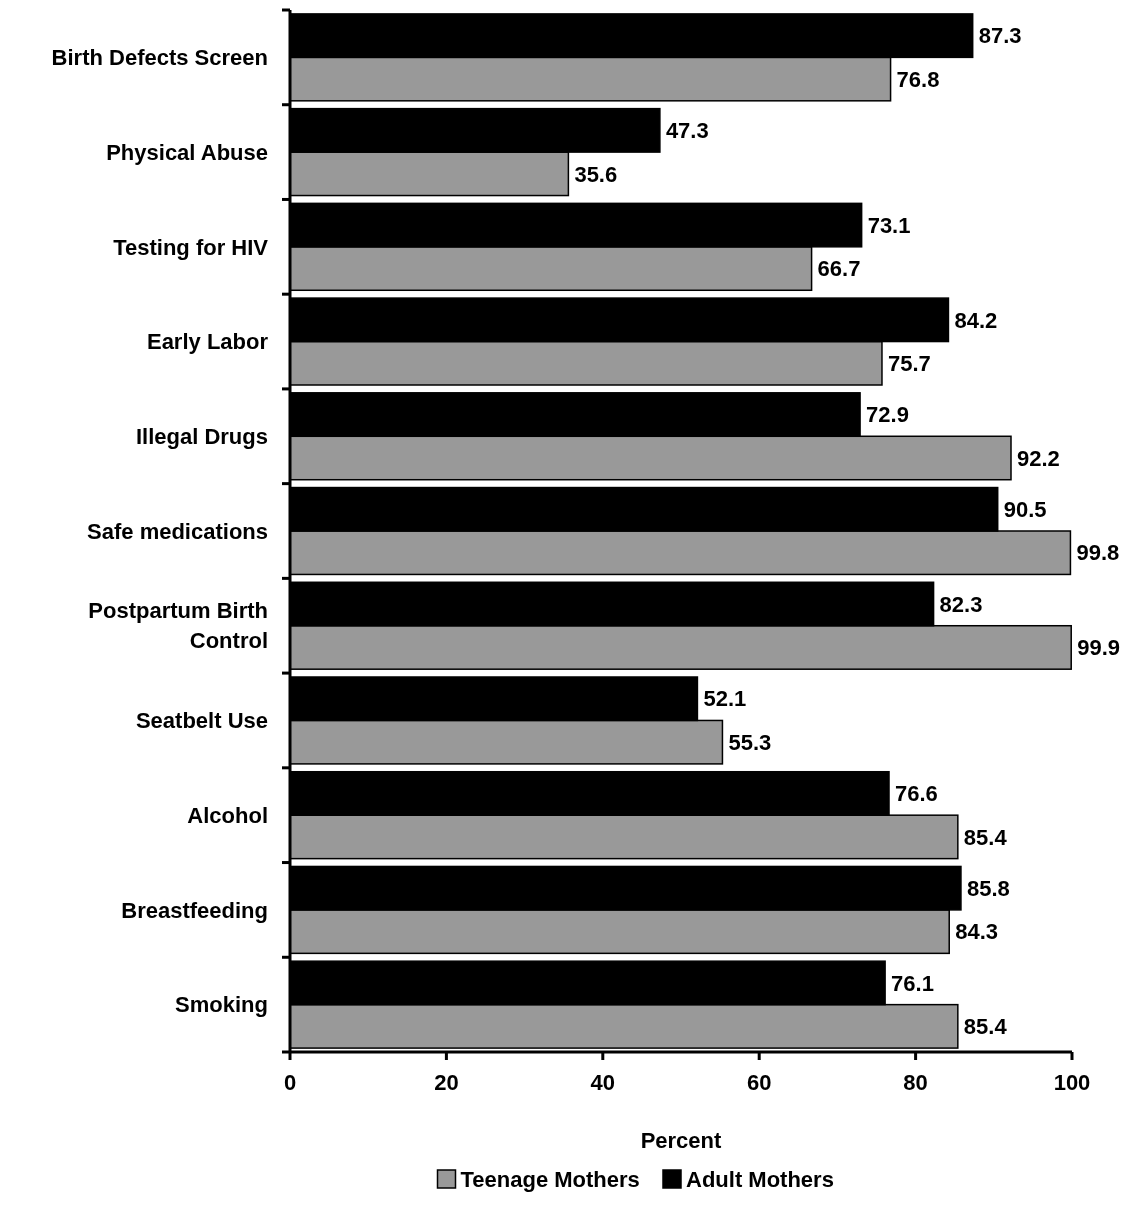 The width and height of the screenshot is (1121, 1222). Describe the element at coordinates (191, 247) in the screenshot. I see `y-tick-label: Testing for HIV` at that location.